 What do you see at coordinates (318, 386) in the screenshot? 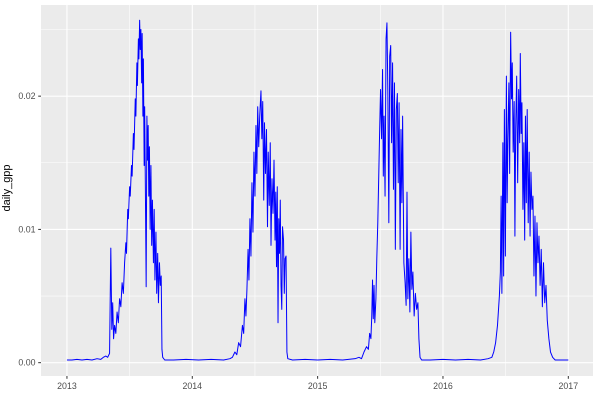
I see `x-tick-label: 2015` at bounding box center [318, 386].